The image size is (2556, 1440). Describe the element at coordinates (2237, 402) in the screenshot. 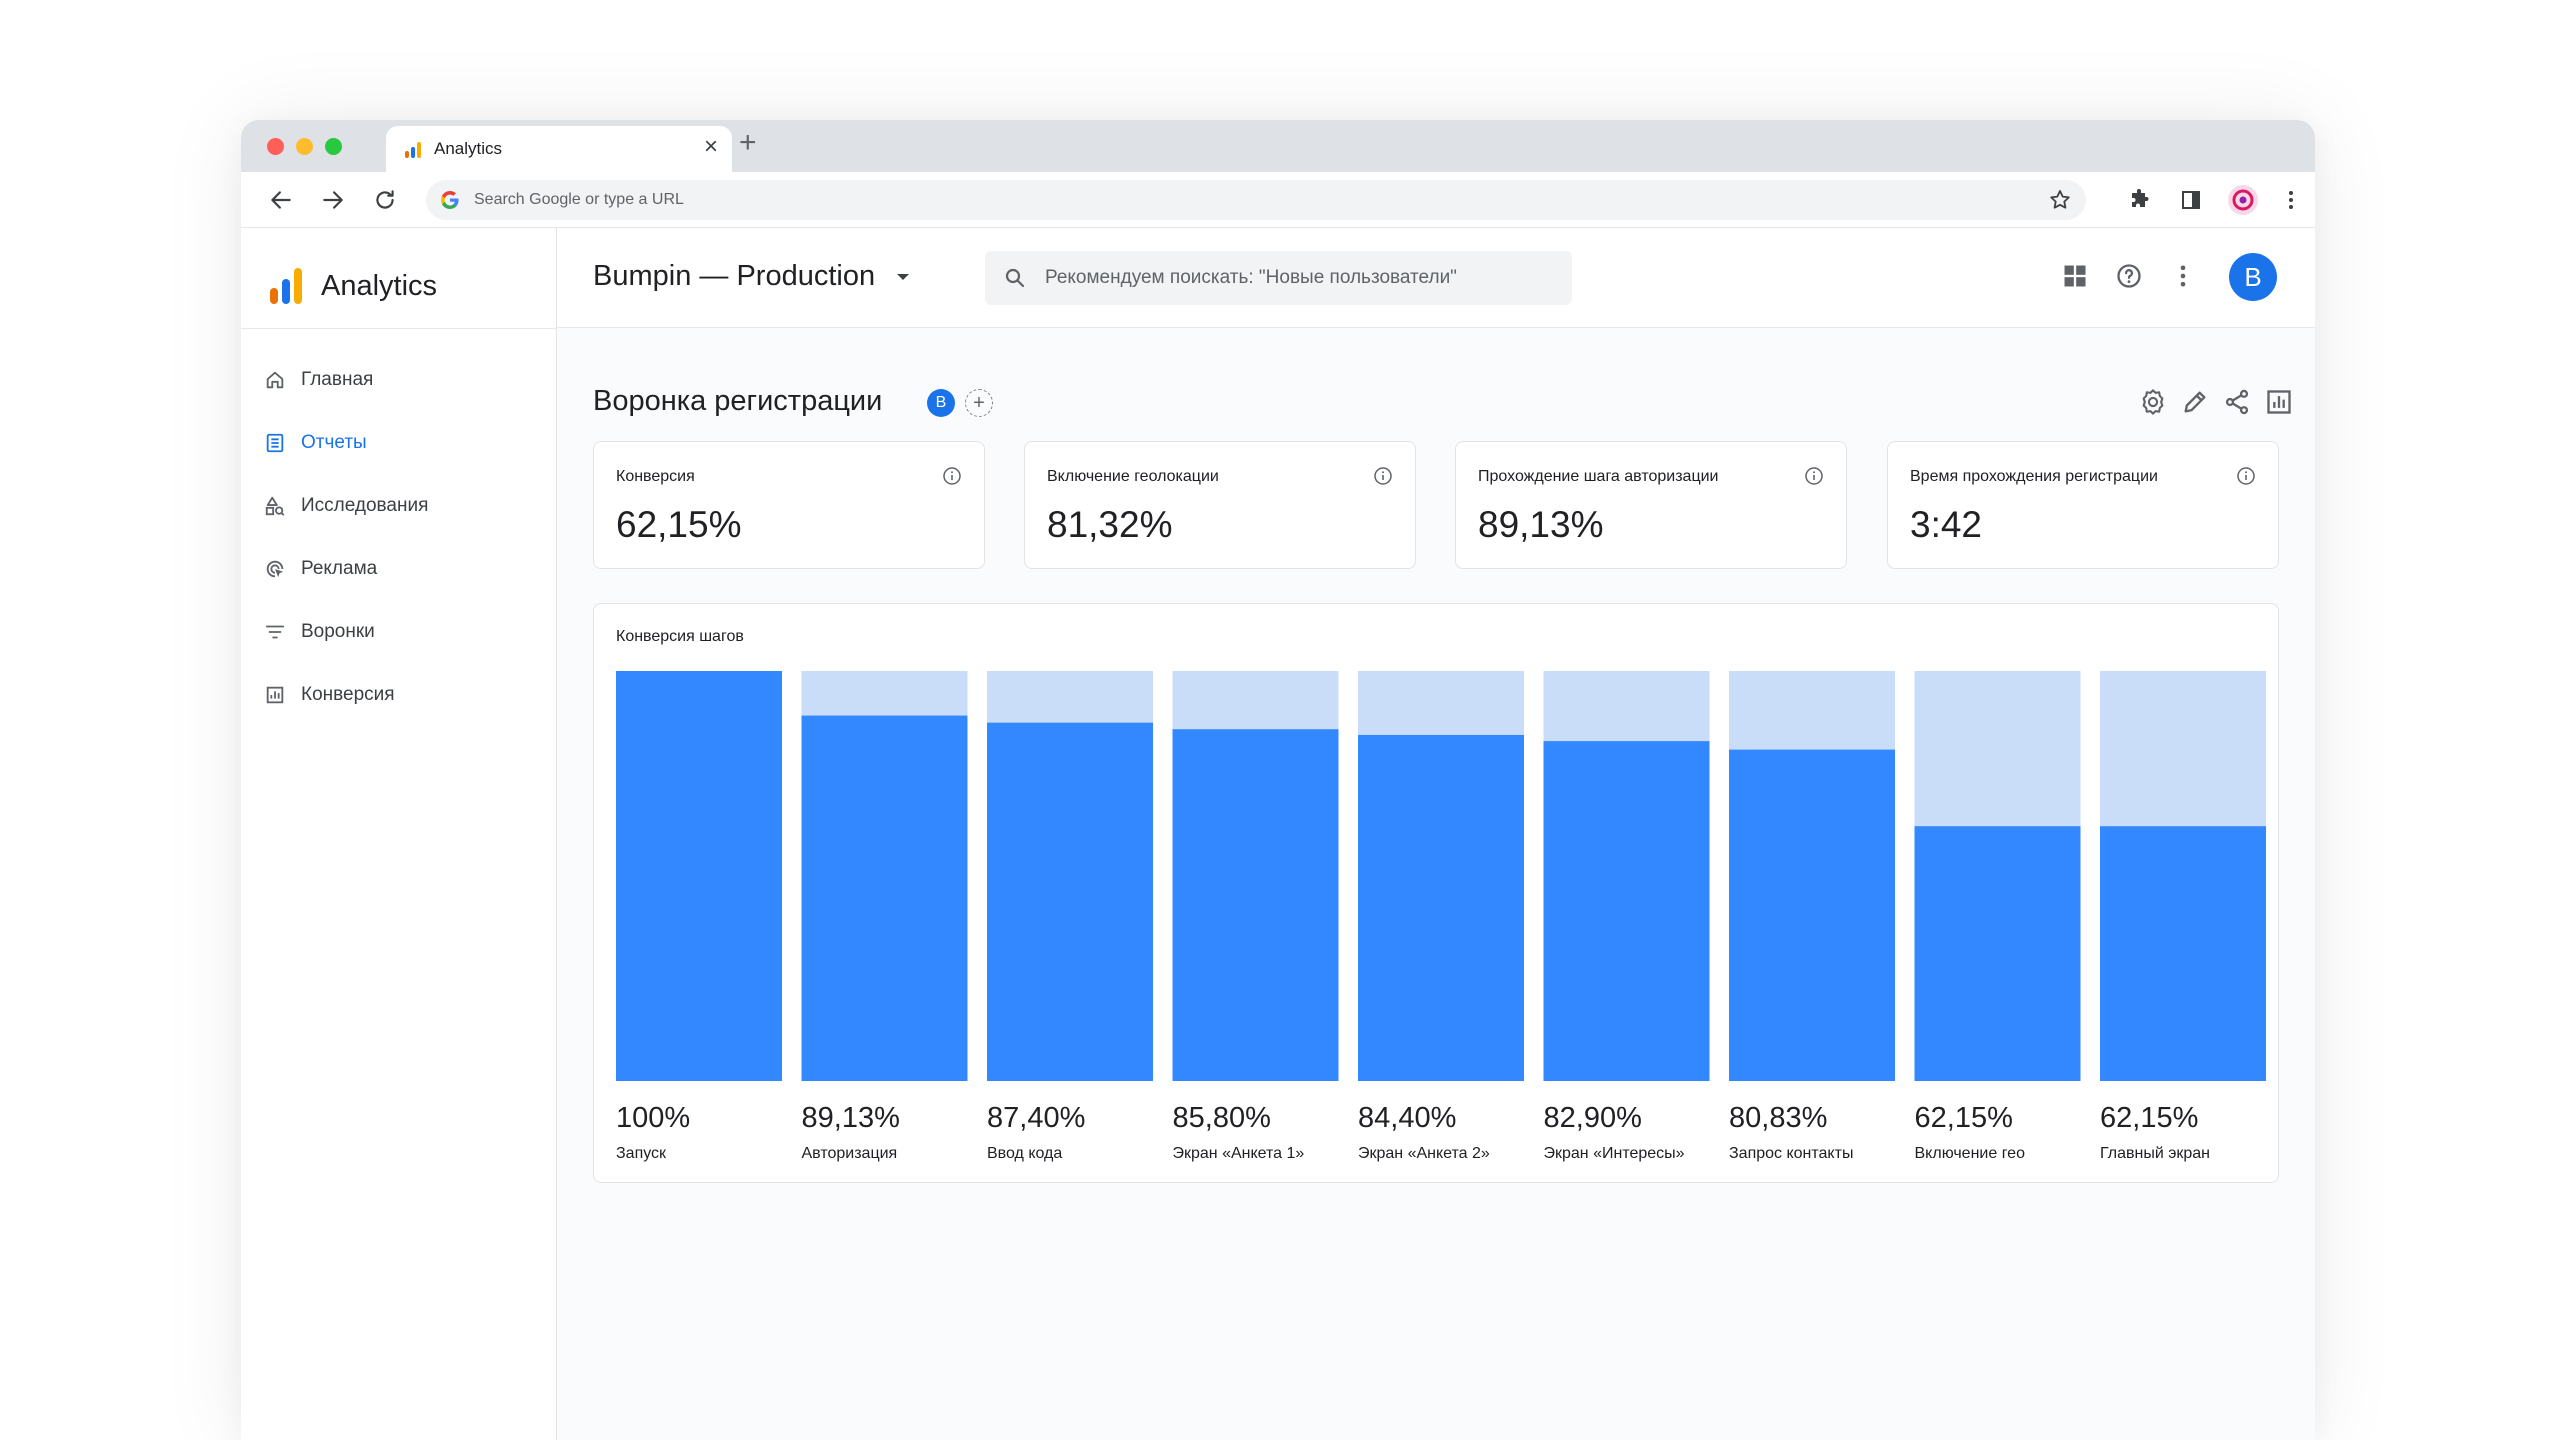

I see `share-icon` at that location.